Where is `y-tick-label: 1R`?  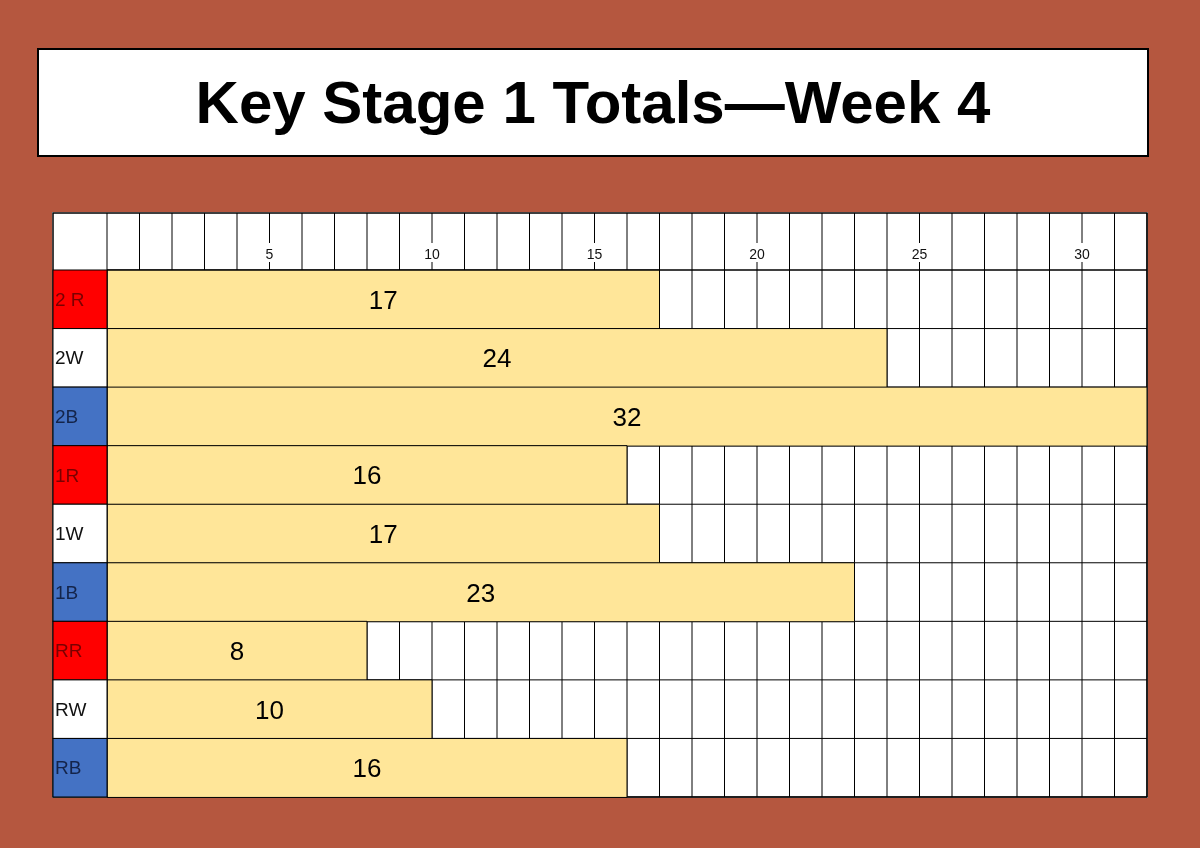
y-tick-label: 1R is located at coordinates (67, 475).